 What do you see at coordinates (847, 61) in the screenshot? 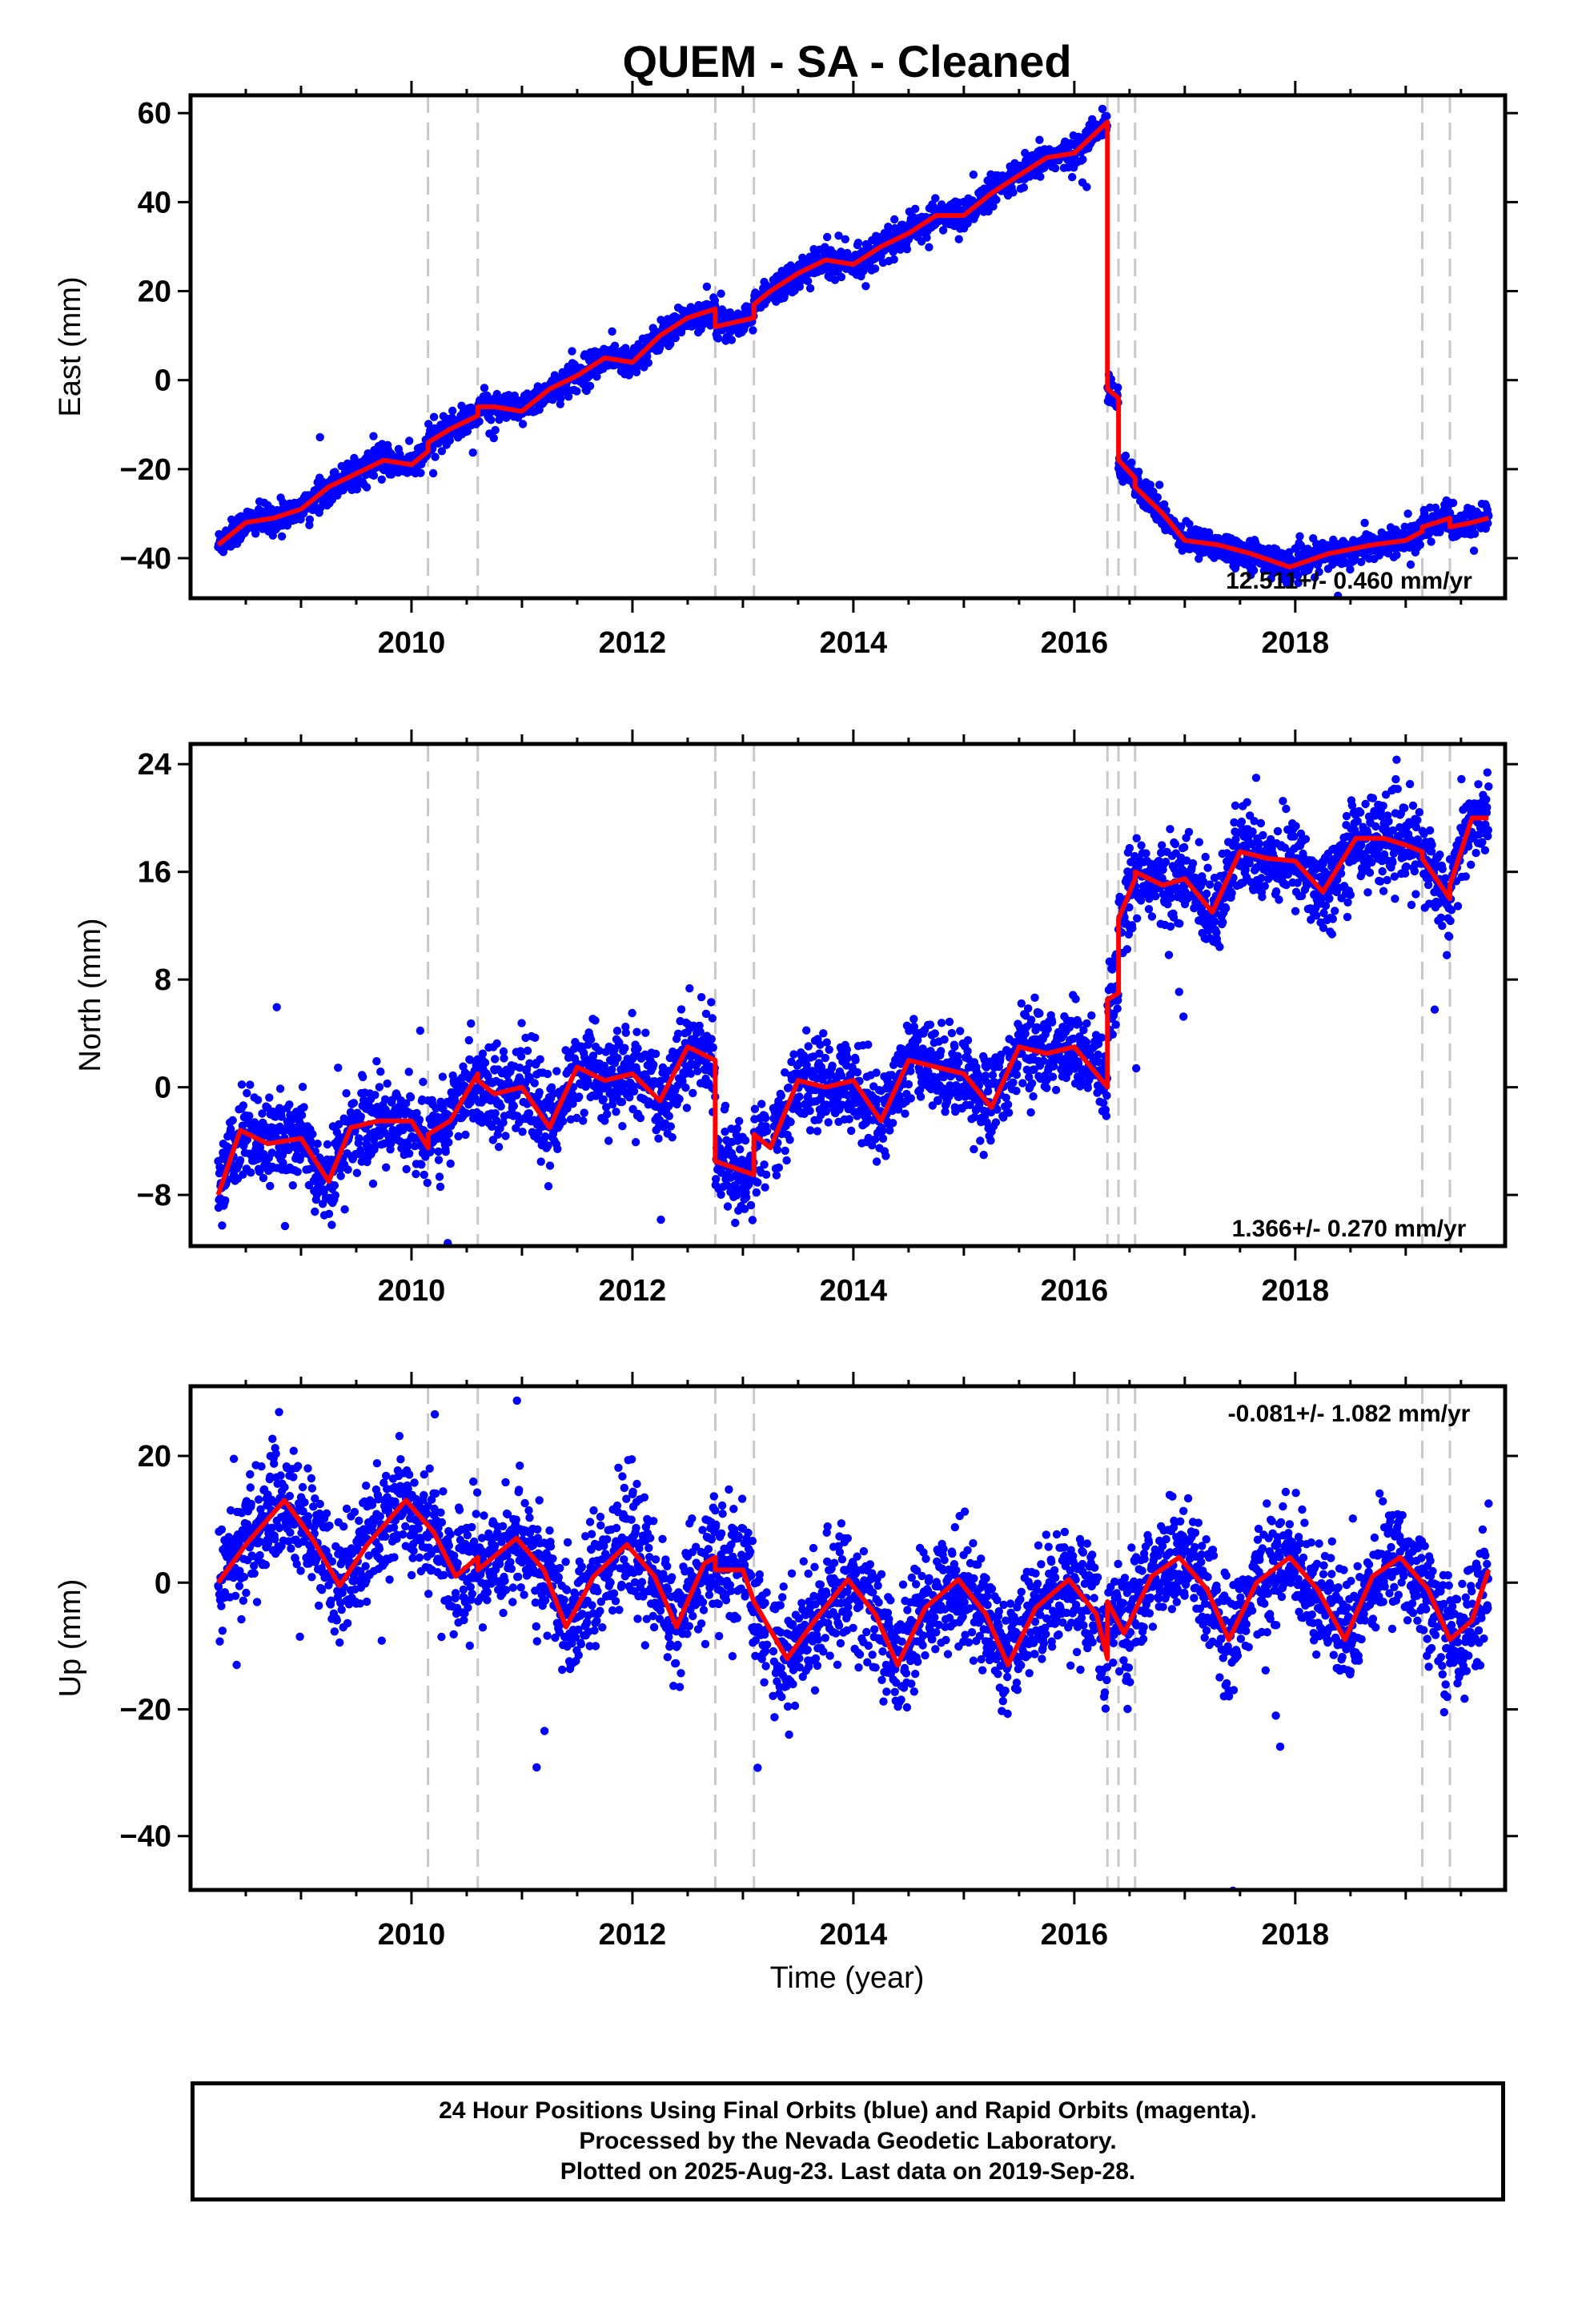
I see `figure-title: QUEM - SA - Cleaned` at bounding box center [847, 61].